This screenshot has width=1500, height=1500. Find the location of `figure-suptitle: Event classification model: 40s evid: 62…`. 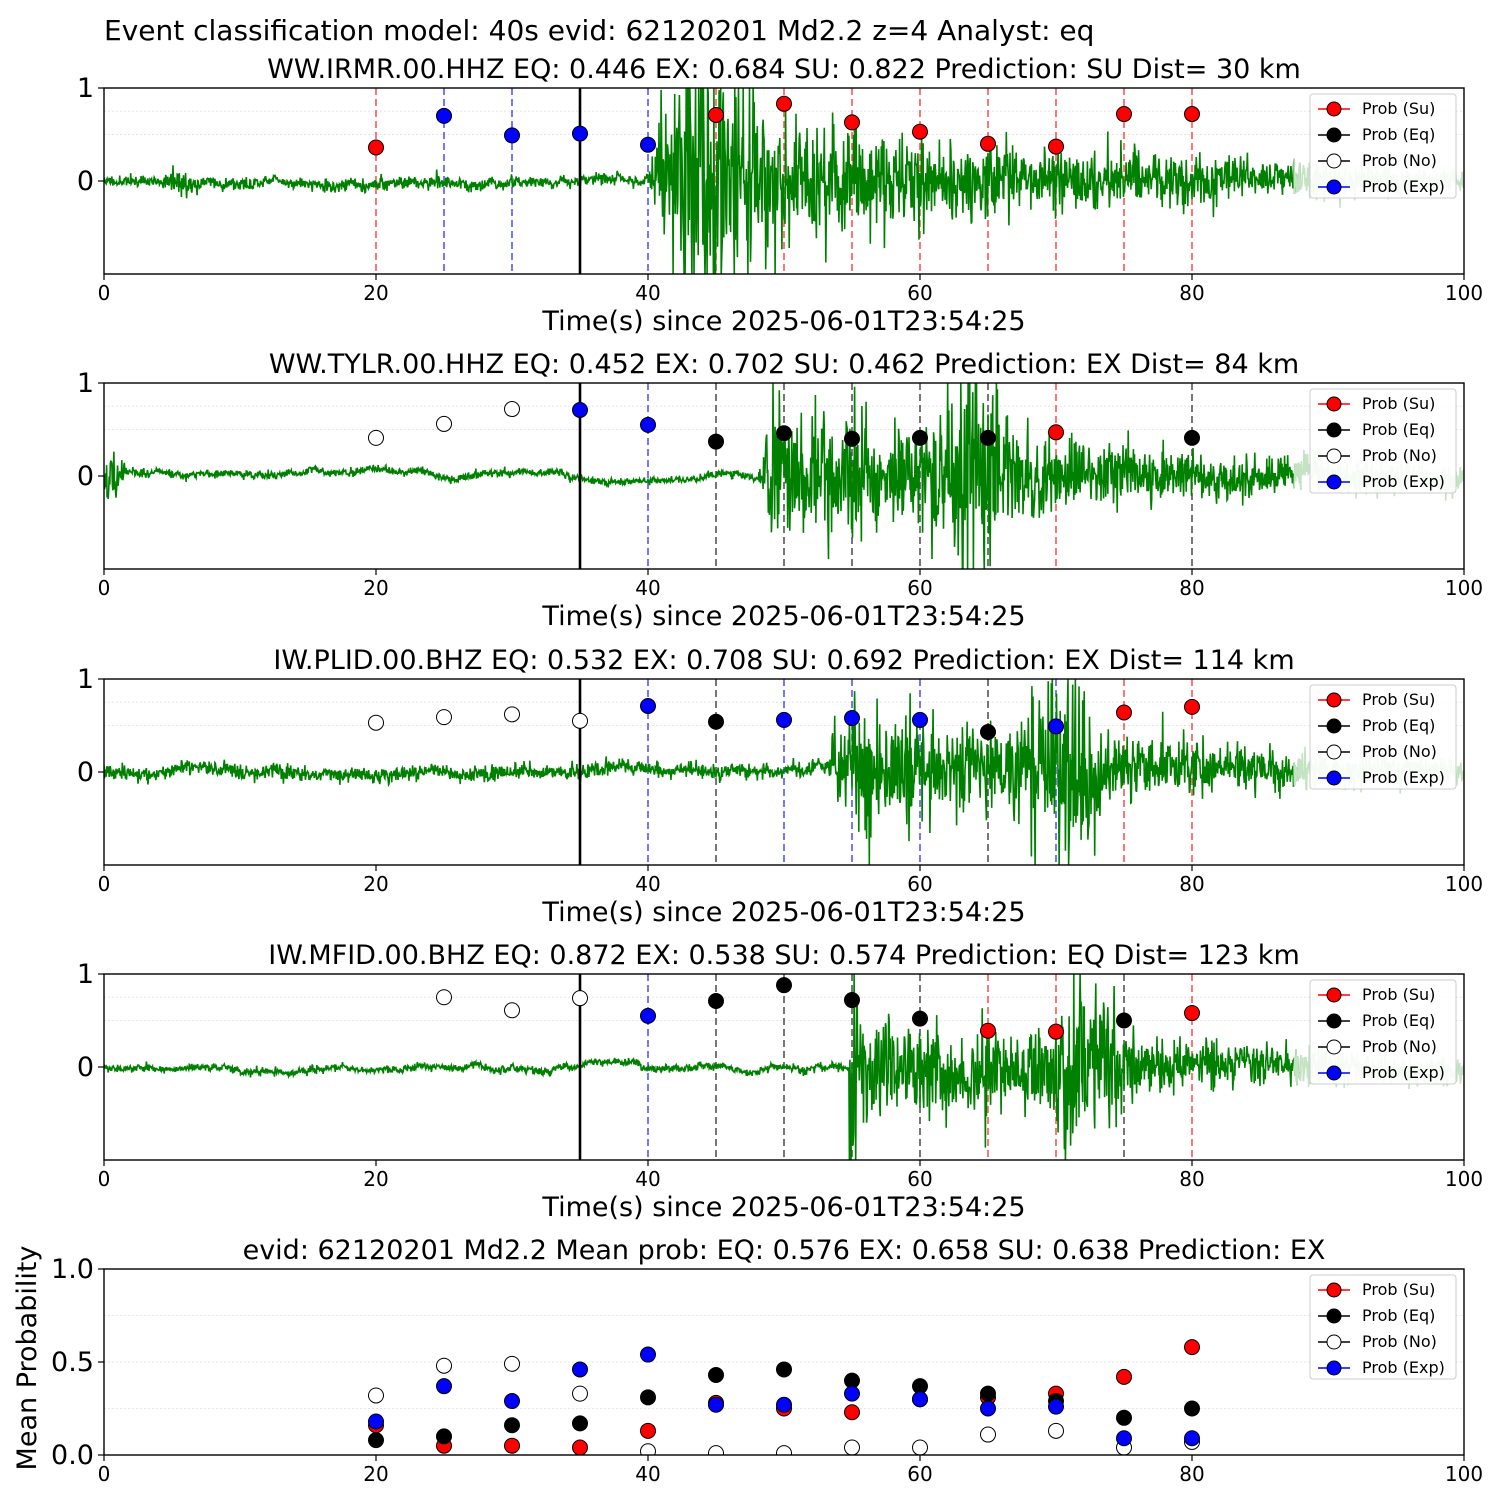

figure-suptitle: Event classification model: 40s evid: 62… is located at coordinates (599, 30).